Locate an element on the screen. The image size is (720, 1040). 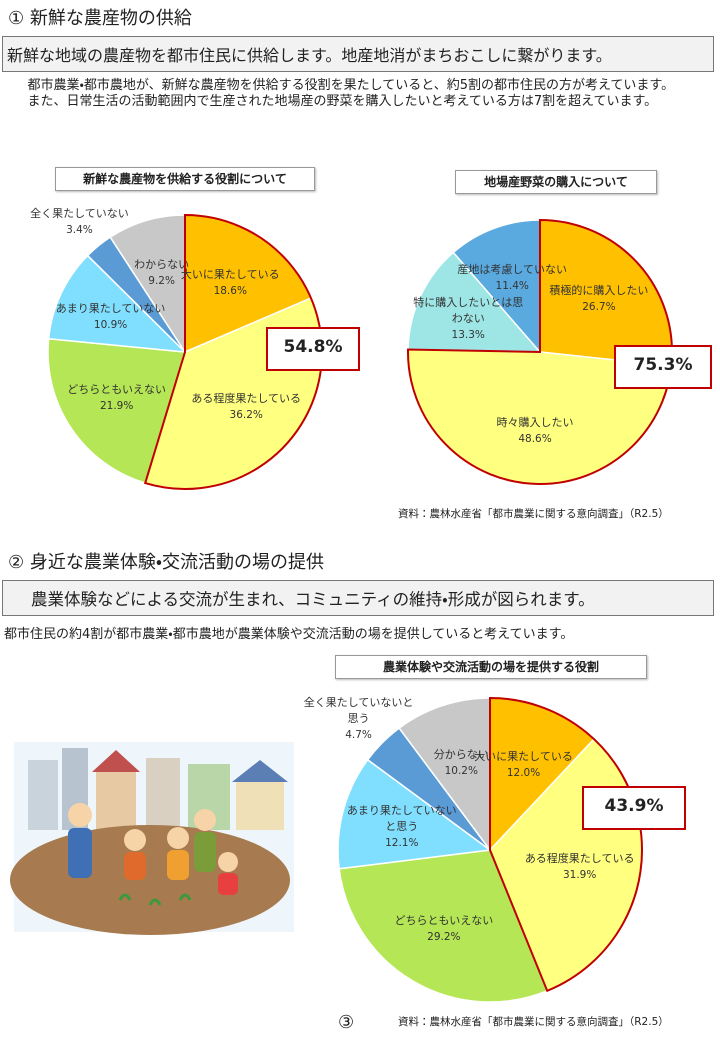
slice-value: 12.1% is located at coordinates (402, 842).